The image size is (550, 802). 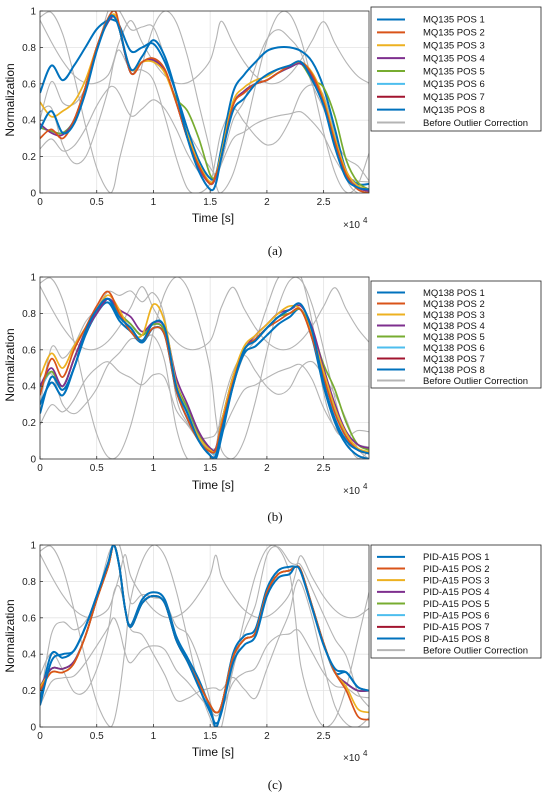 What do you see at coordinates (454, 97) in the screenshot?
I see `legend-entry-7: MQ135 POS 7` at bounding box center [454, 97].